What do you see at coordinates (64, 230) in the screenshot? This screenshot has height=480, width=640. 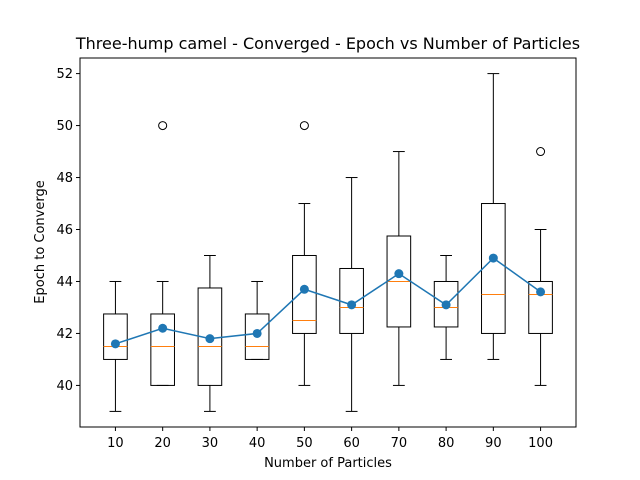 I see `y-tick-label: 46` at bounding box center [64, 230].